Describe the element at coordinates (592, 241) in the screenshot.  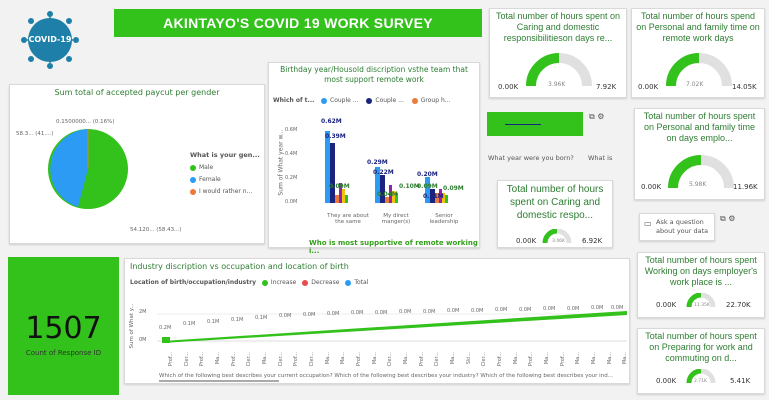
I see `gauge-max: 6.92K` at that location.